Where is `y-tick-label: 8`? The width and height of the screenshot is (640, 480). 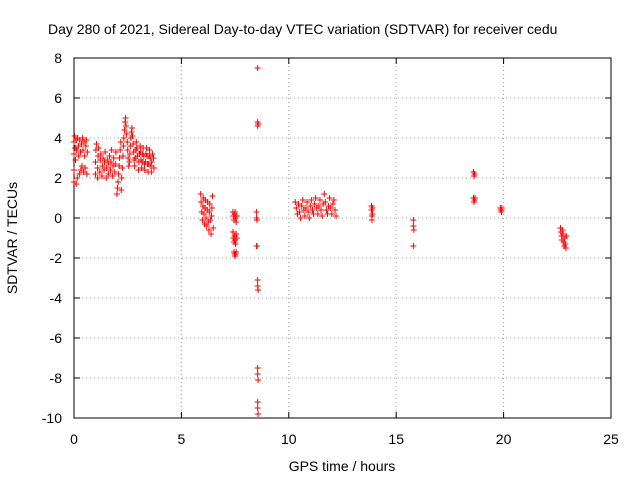 y-tick-label: 8 is located at coordinates (58, 58).